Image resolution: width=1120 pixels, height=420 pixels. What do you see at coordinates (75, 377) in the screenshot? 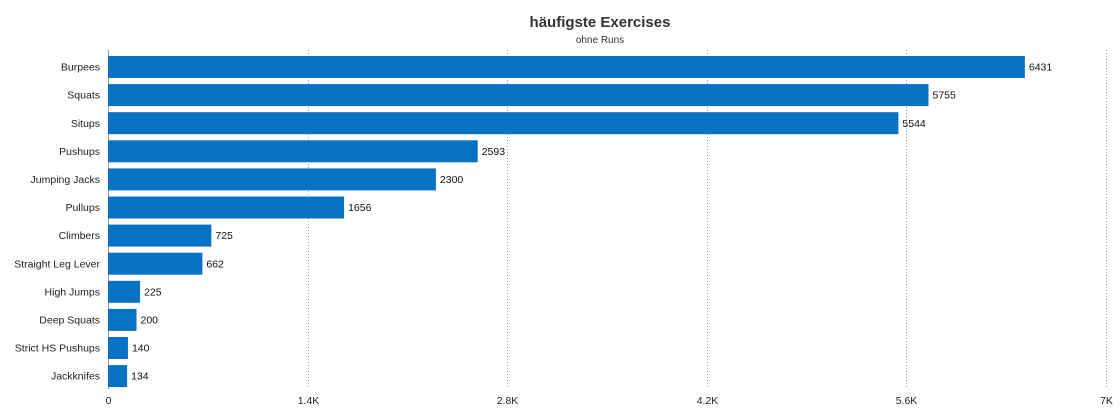
I see `category-label: Jackknifes` at bounding box center [75, 377].